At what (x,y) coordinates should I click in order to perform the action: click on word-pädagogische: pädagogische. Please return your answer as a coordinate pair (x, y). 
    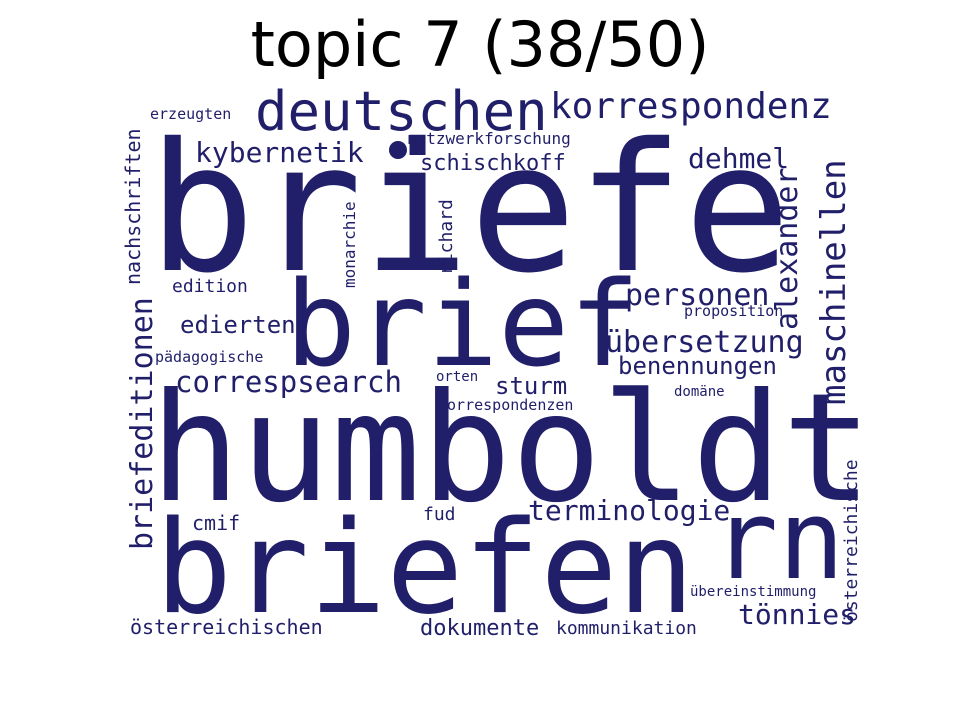
    Looking at the image, I should click on (209, 357).